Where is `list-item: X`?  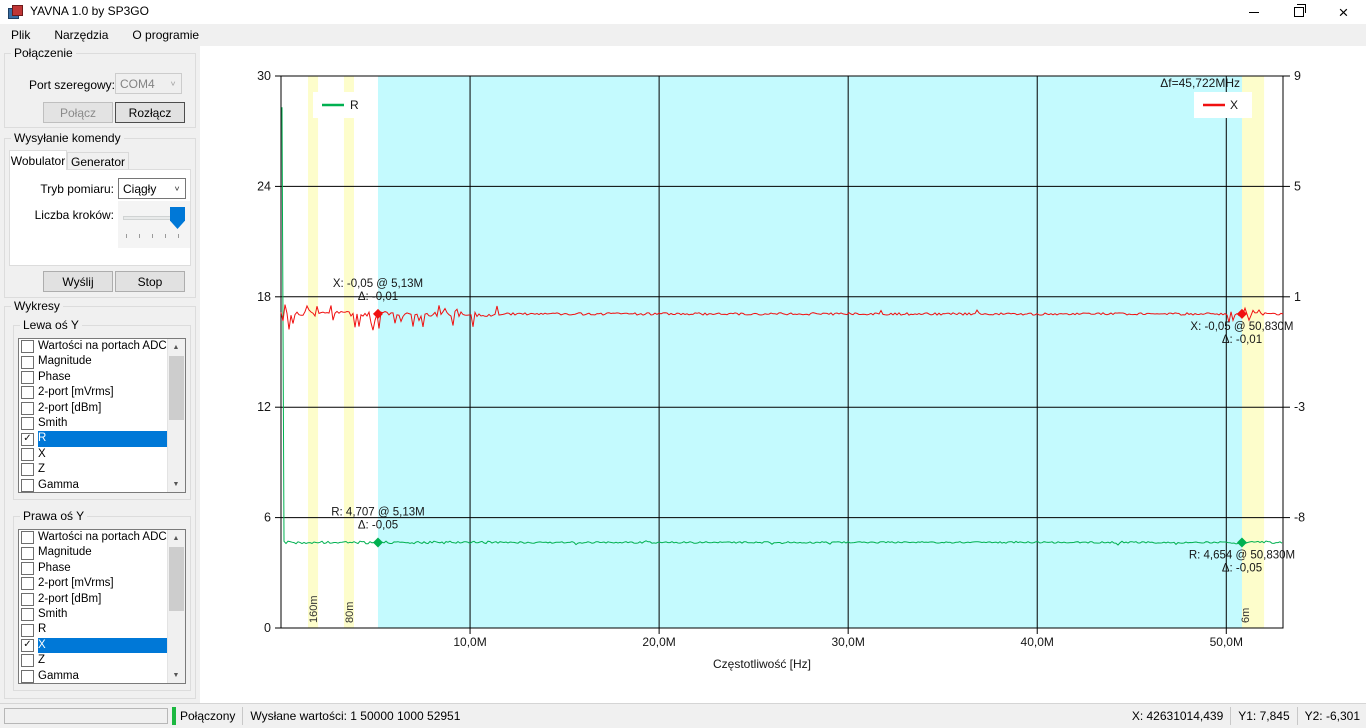 list-item: X is located at coordinates (93, 454).